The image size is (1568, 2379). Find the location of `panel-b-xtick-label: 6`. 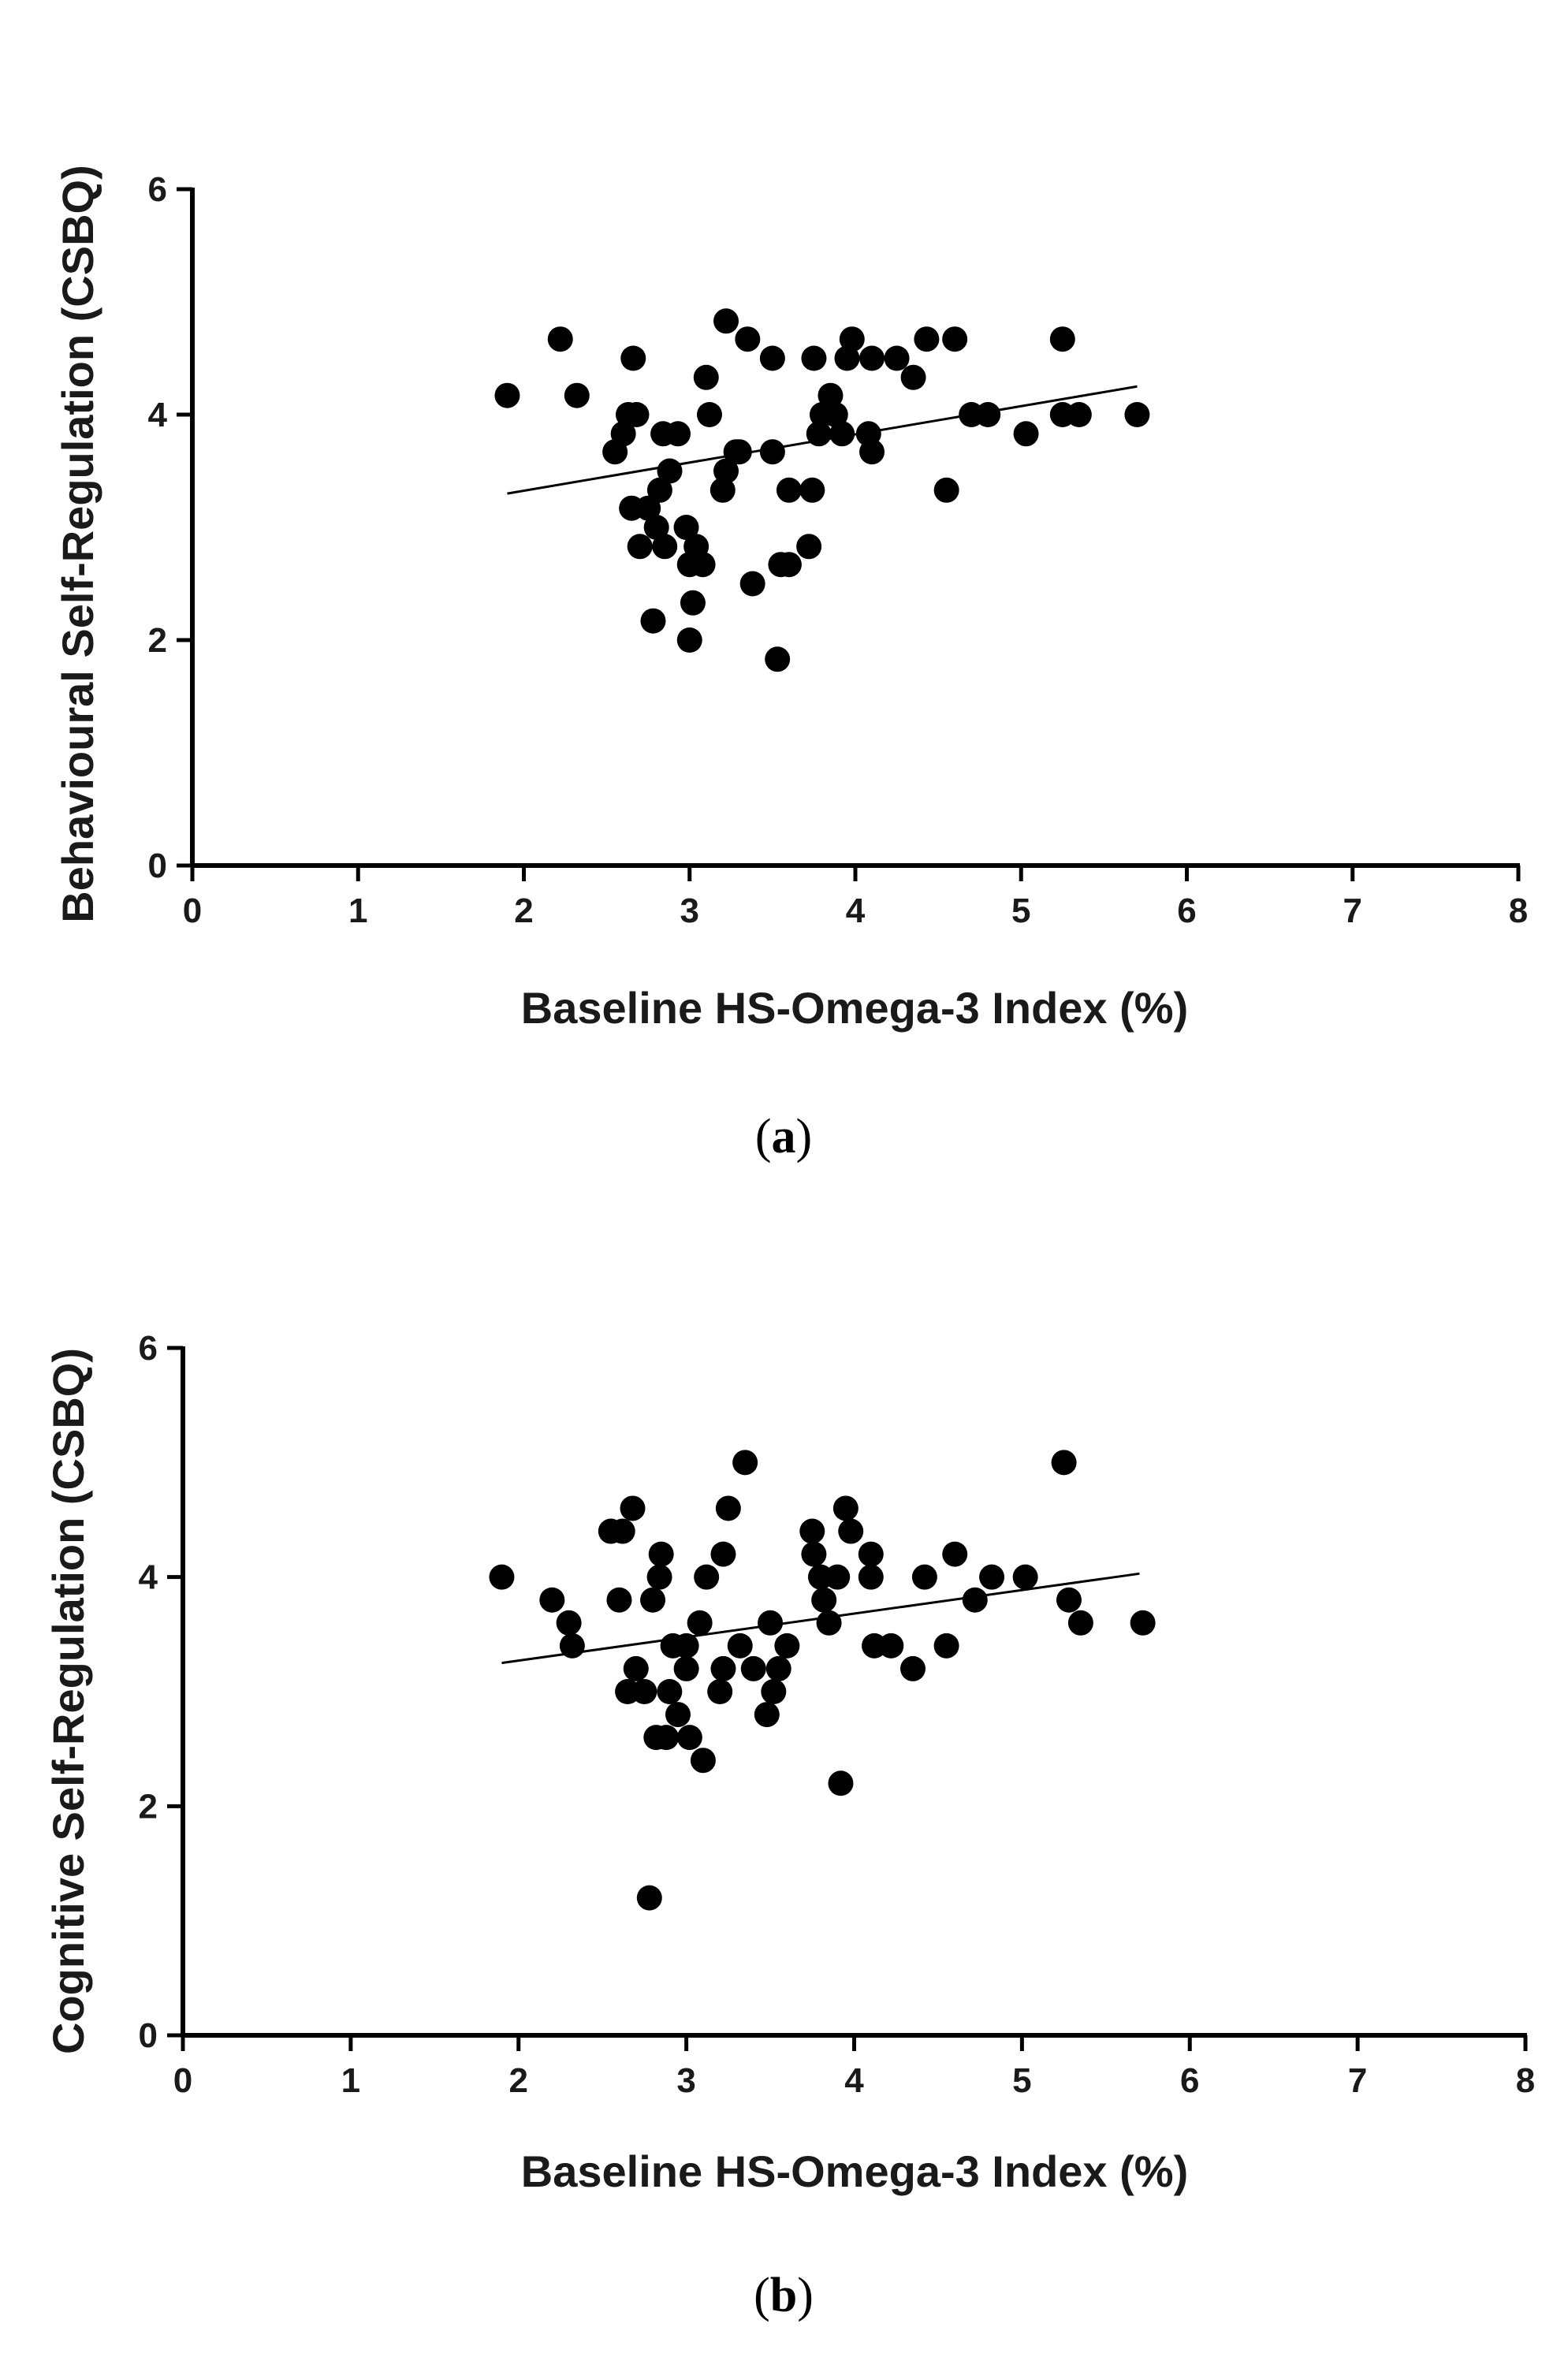

panel-b-xtick-label: 6 is located at coordinates (1189, 2080).